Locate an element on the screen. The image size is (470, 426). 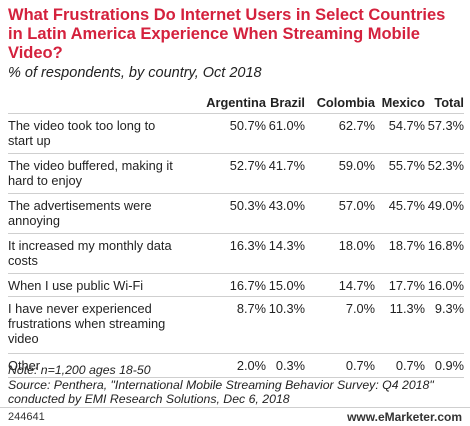
cell-colombia: 7.0% is located at coordinates (360, 308).